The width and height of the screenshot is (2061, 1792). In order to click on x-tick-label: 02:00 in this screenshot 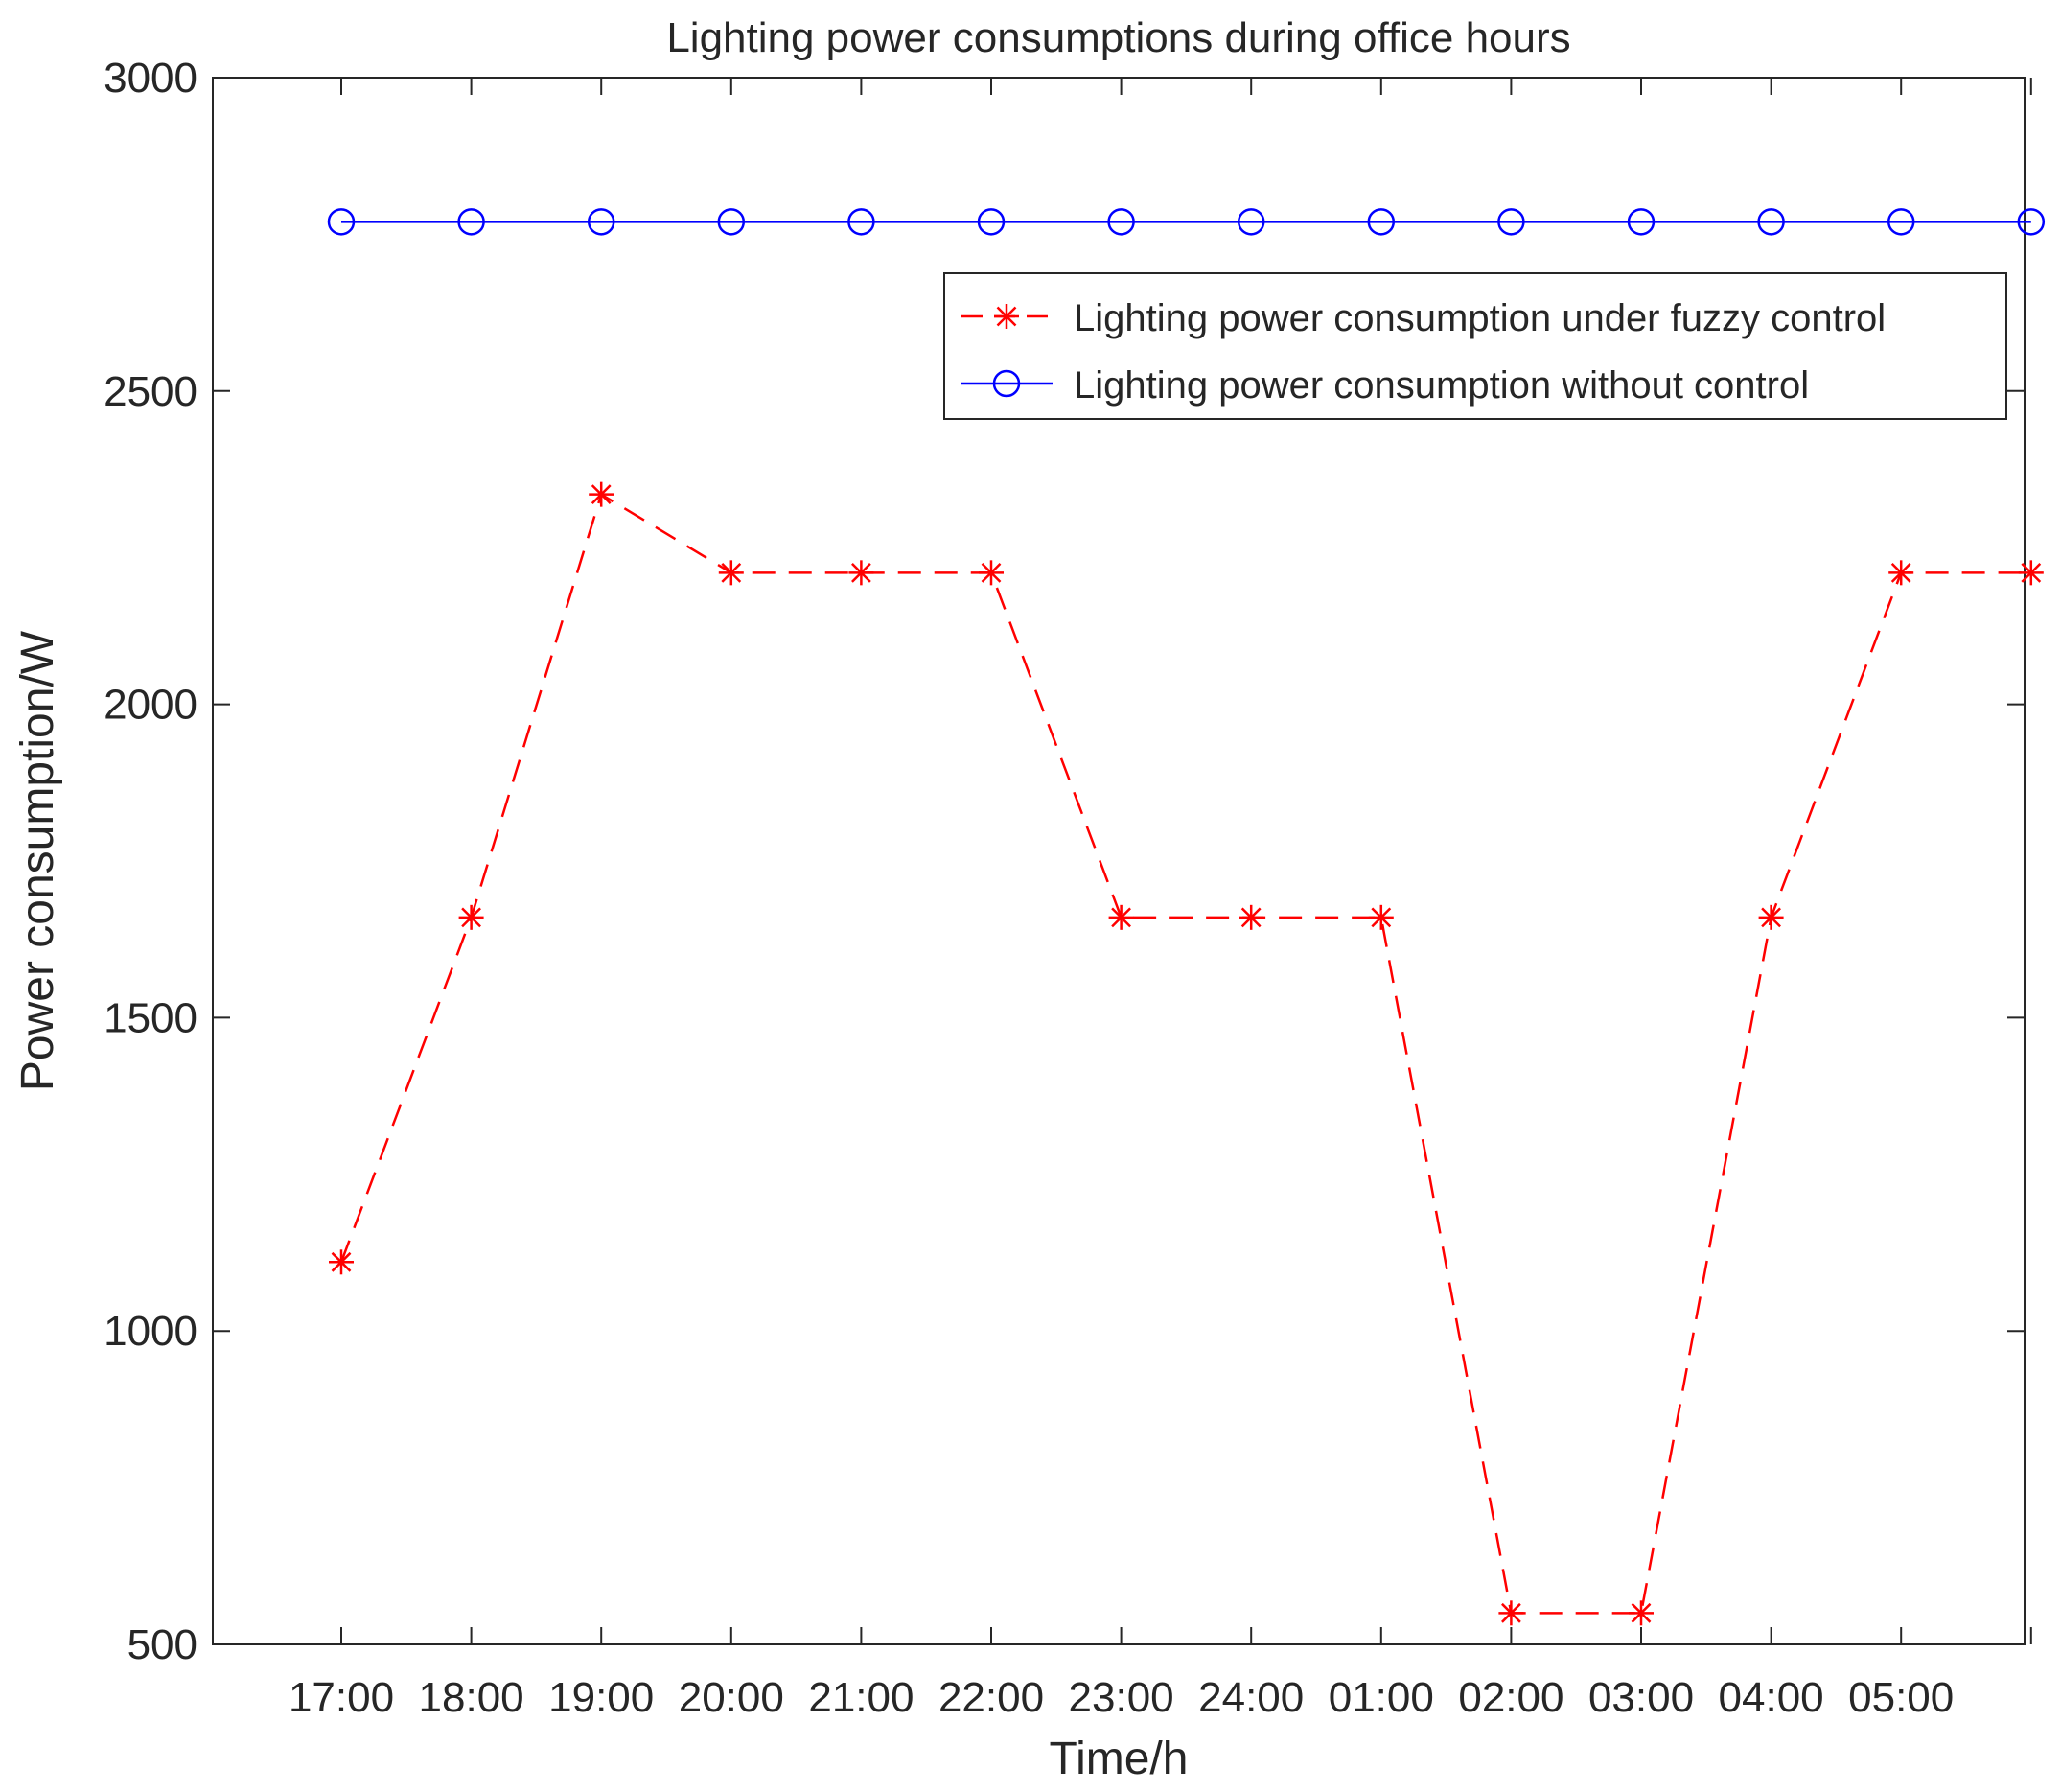, I will do `click(1510, 1697)`.